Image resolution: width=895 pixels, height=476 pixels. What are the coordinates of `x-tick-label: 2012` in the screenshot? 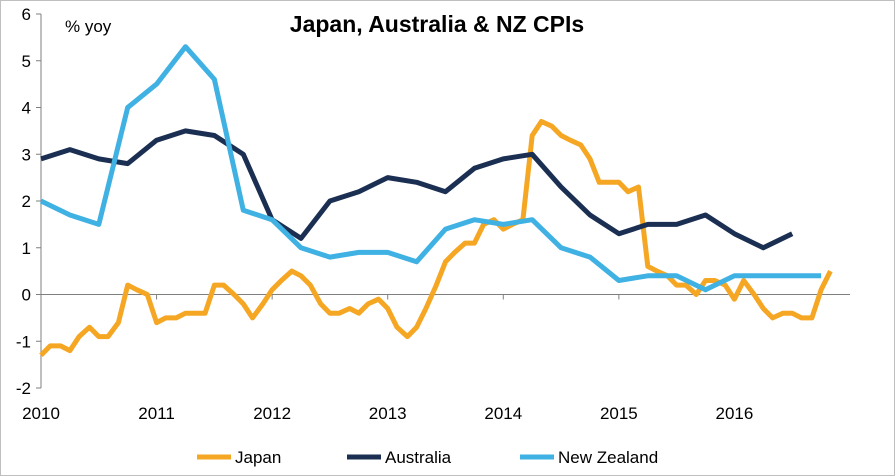 It's located at (272, 413).